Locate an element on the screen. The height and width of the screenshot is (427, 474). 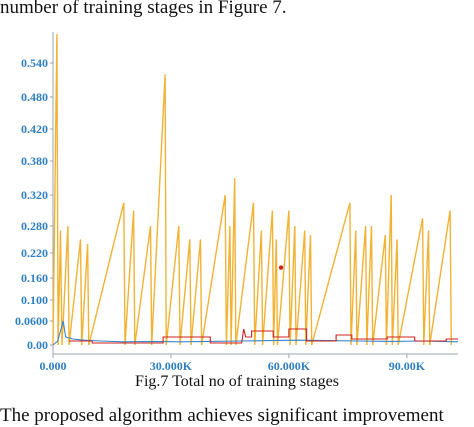
x-tick-label: 90.00K is located at coordinates (407, 364).